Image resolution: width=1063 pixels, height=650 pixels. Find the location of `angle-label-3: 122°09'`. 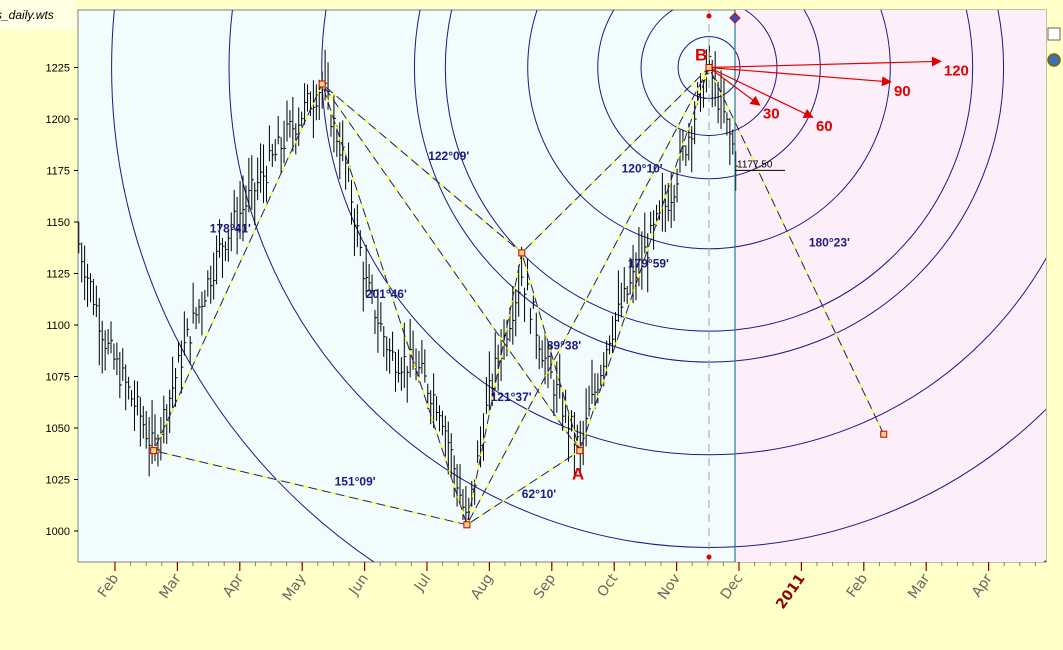

angle-label-3: 122°09' is located at coordinates (448, 156).